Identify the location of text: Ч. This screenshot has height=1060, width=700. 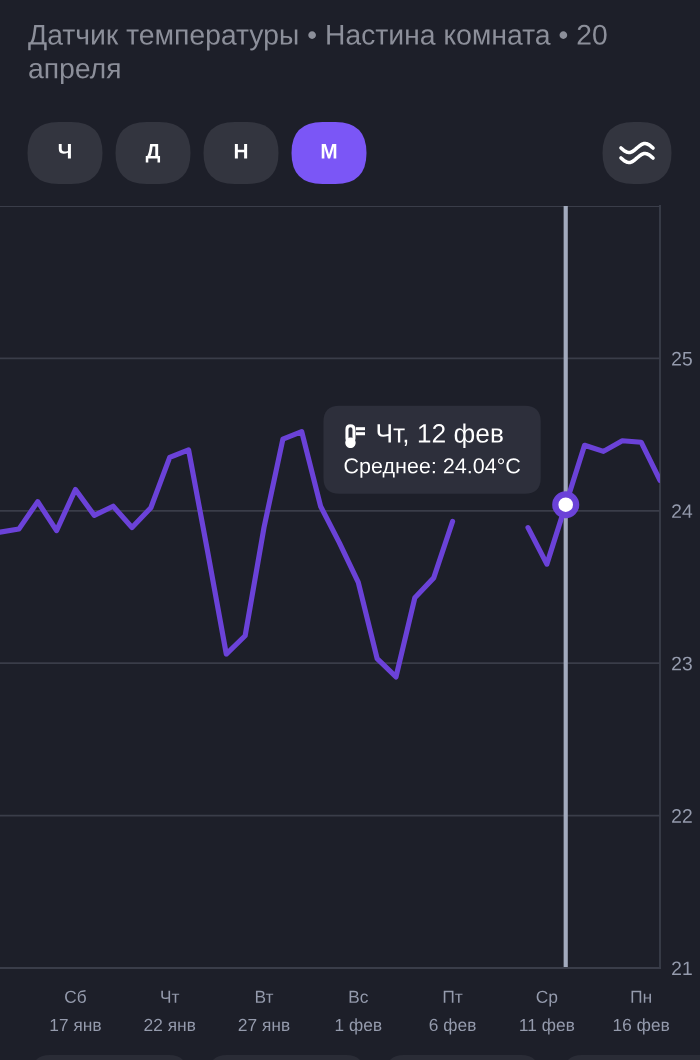
(64, 151).